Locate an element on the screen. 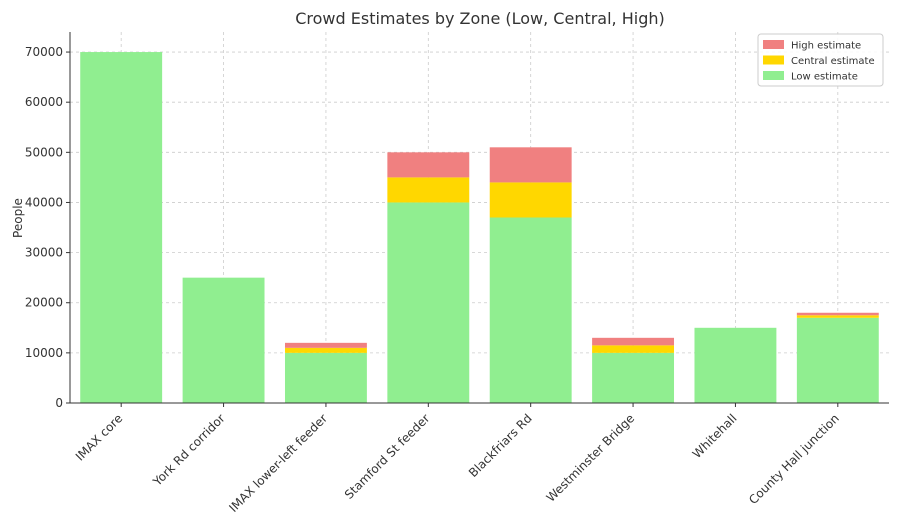 This screenshot has width=900, height=529. x-tick-label: County Hall junction is located at coordinates (794, 459).